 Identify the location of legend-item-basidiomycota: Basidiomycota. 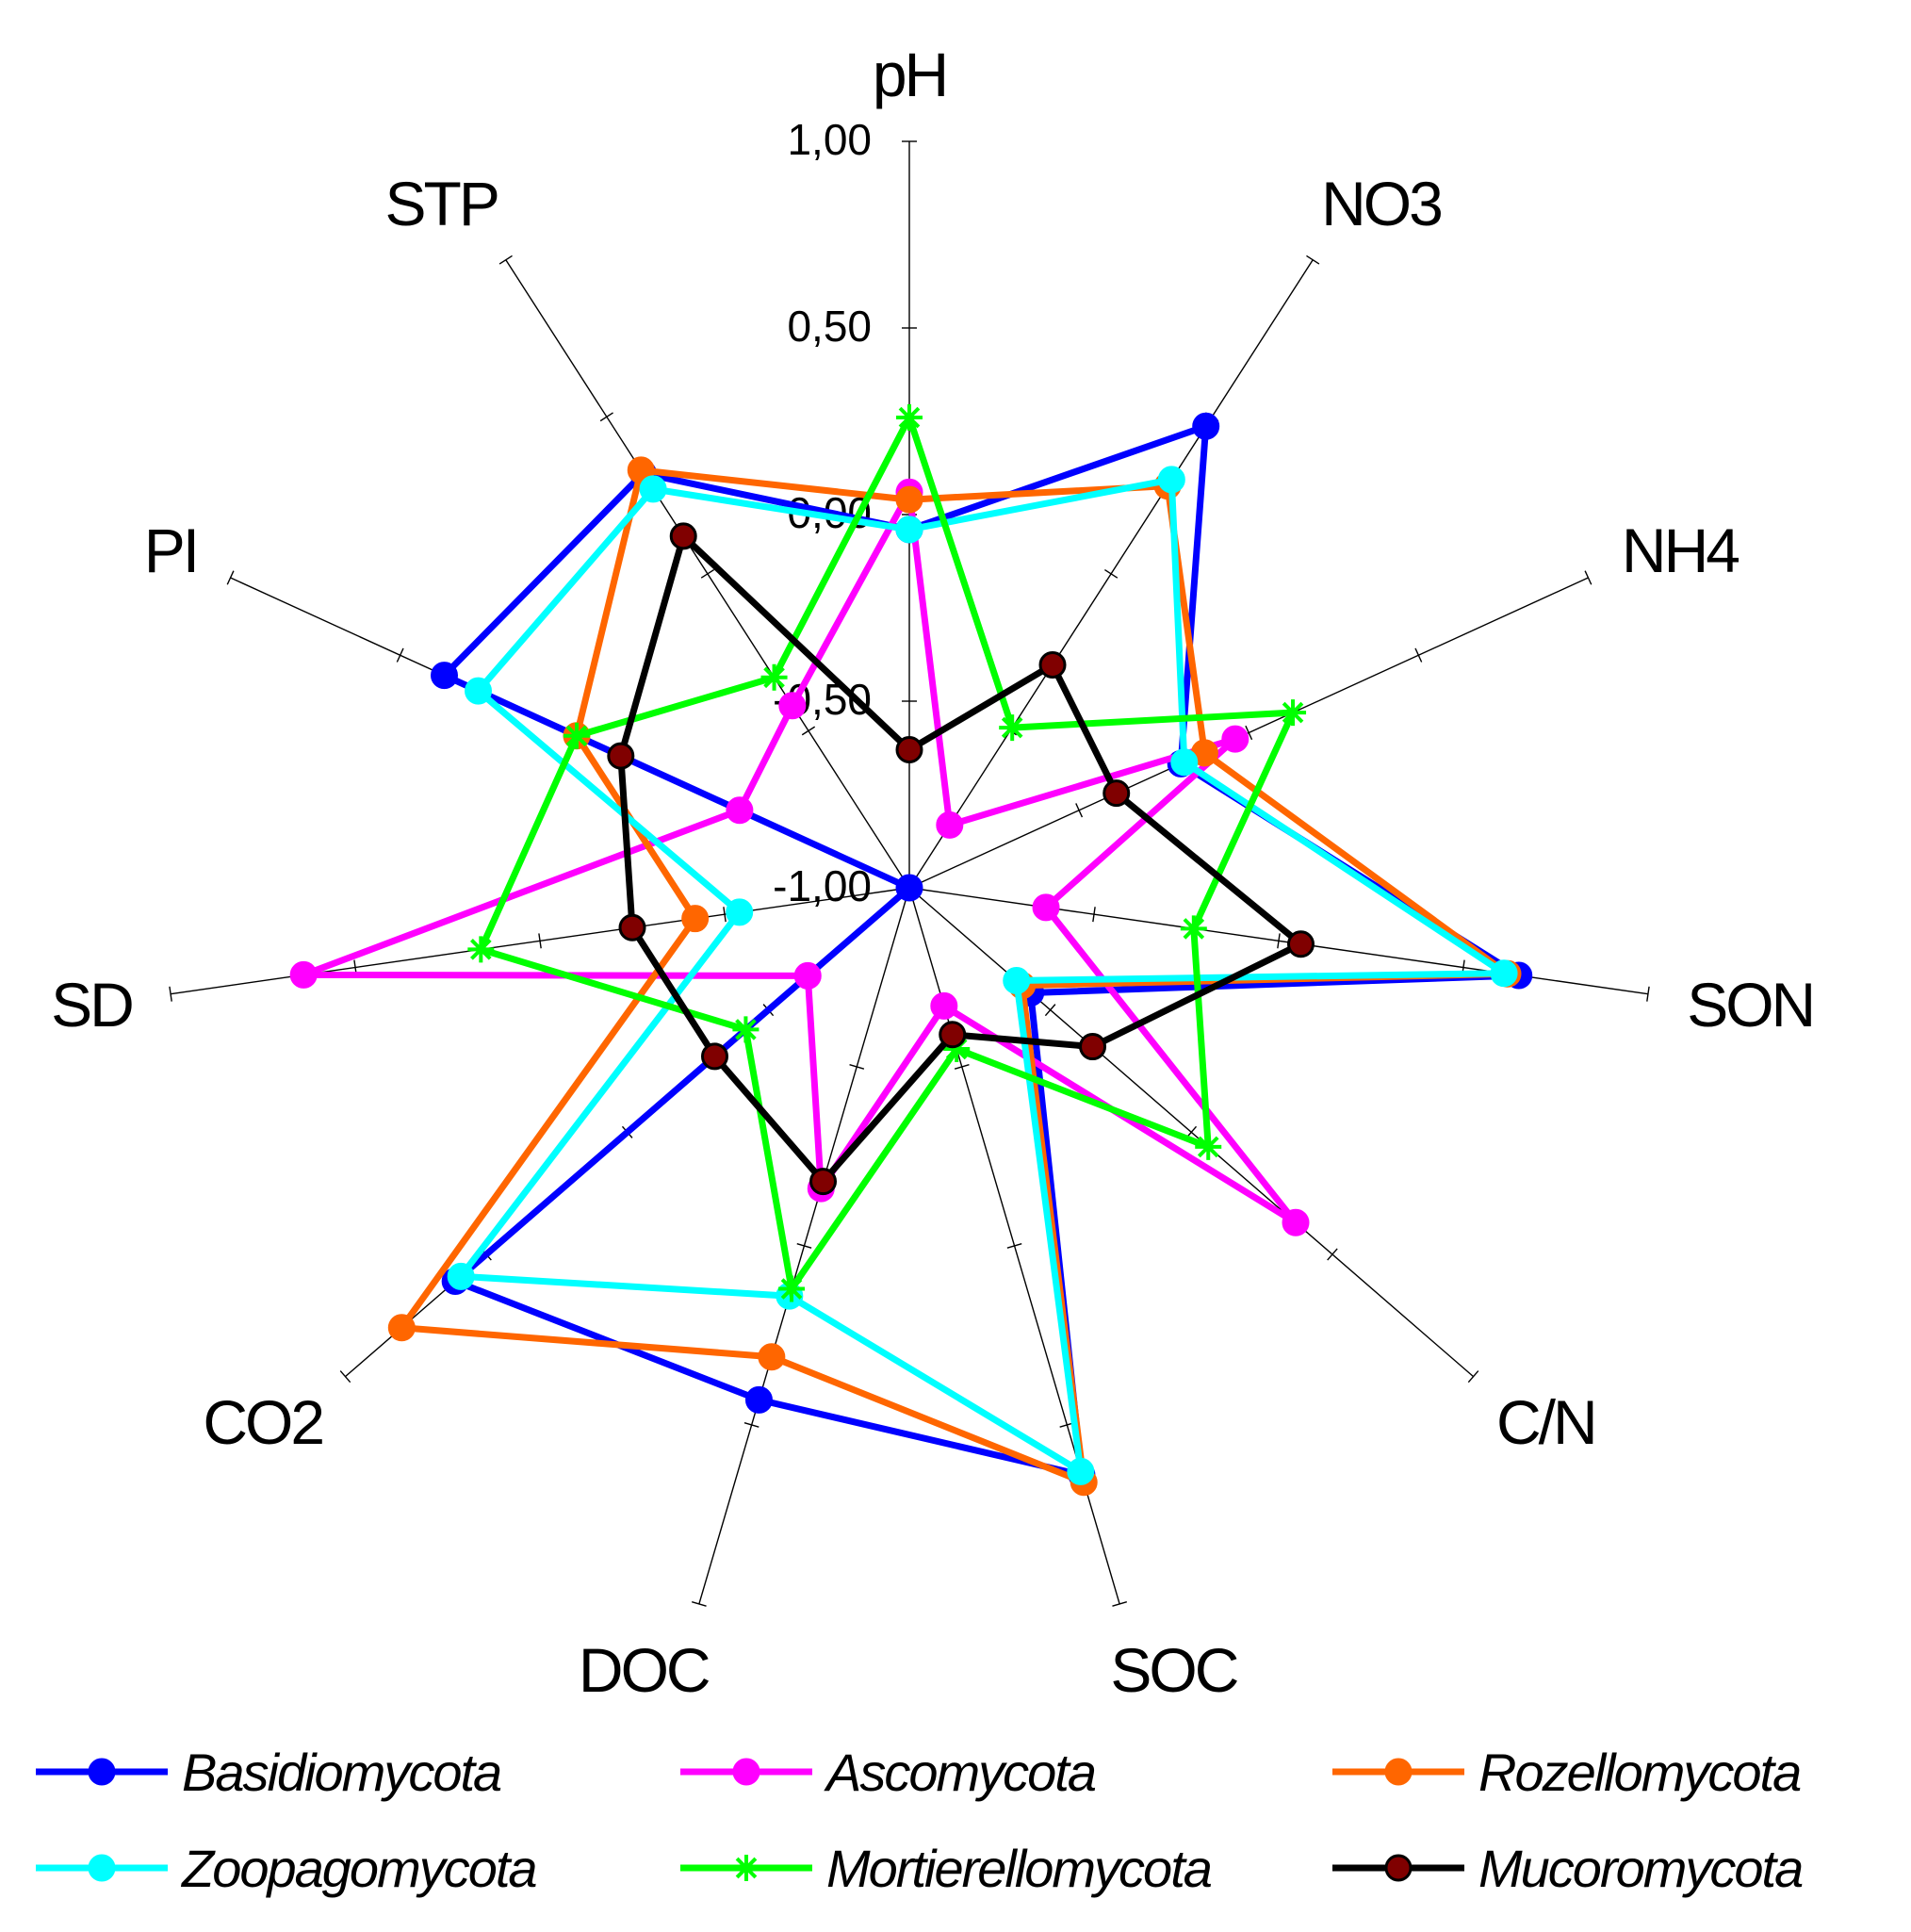
(269, 1772).